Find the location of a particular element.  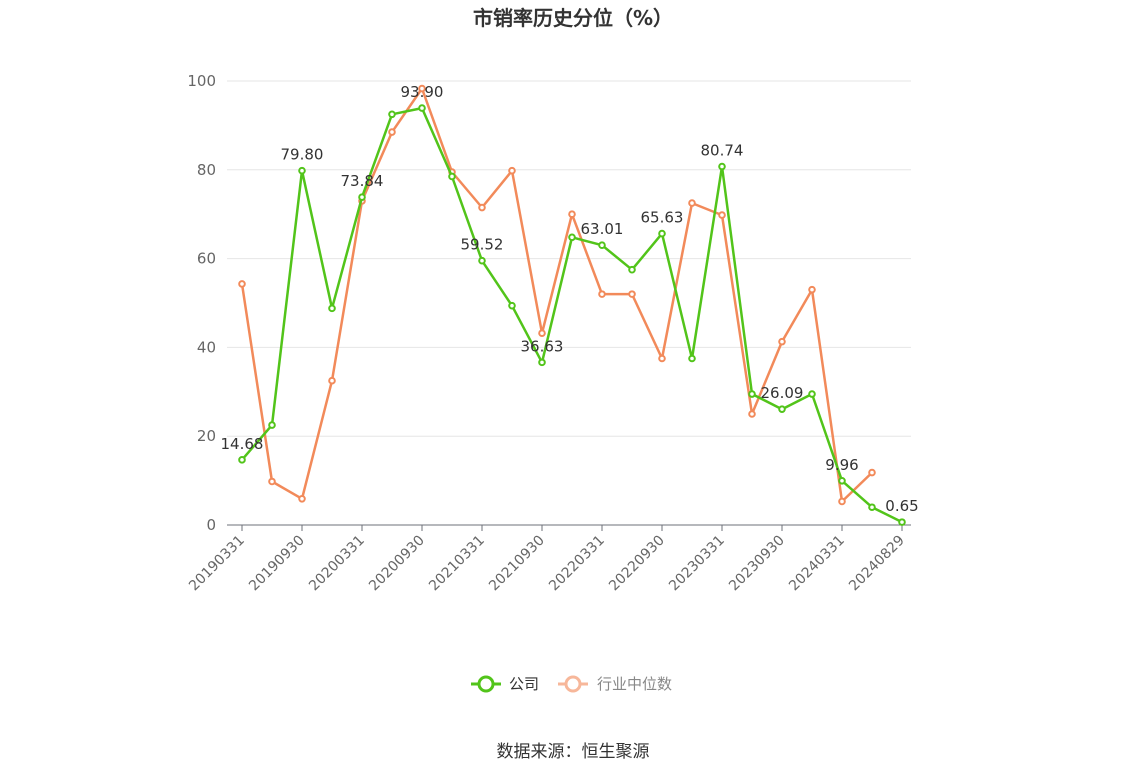

data-label: 9.96 is located at coordinates (841, 465).